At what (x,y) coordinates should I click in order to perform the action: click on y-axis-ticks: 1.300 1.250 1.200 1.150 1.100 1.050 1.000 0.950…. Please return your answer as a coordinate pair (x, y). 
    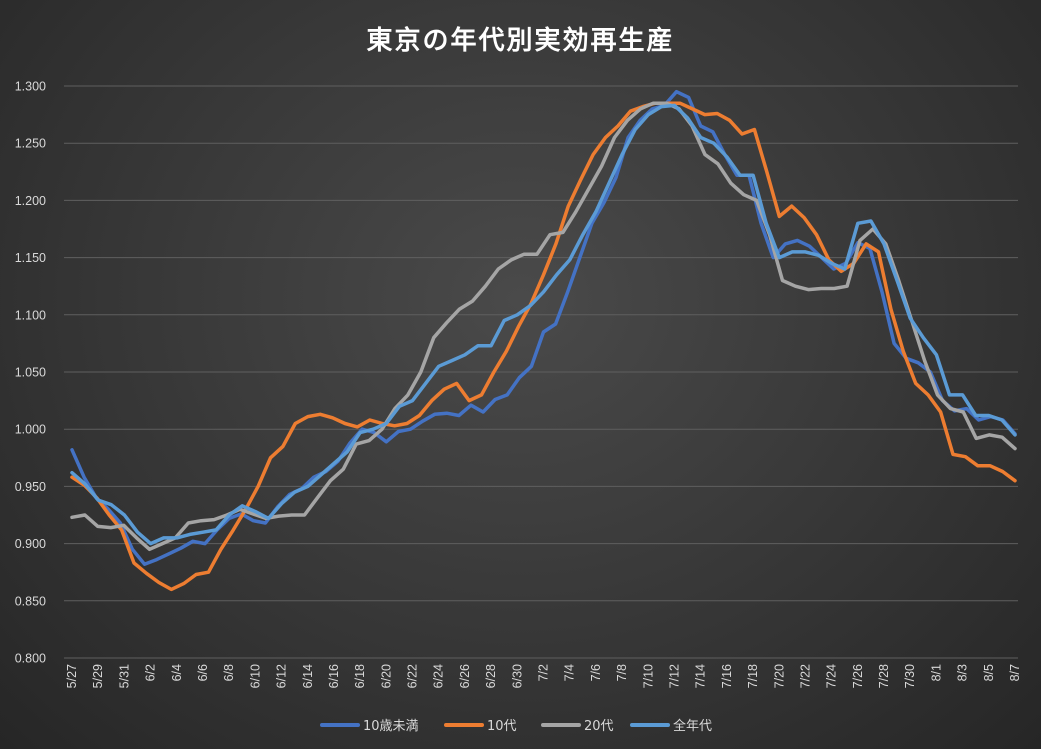
    Looking at the image, I should click on (30, 373).